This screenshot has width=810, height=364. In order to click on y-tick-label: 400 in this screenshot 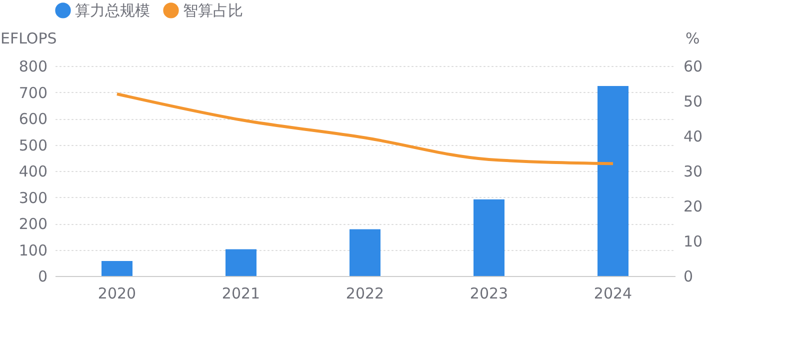, I will do `click(33, 171)`.